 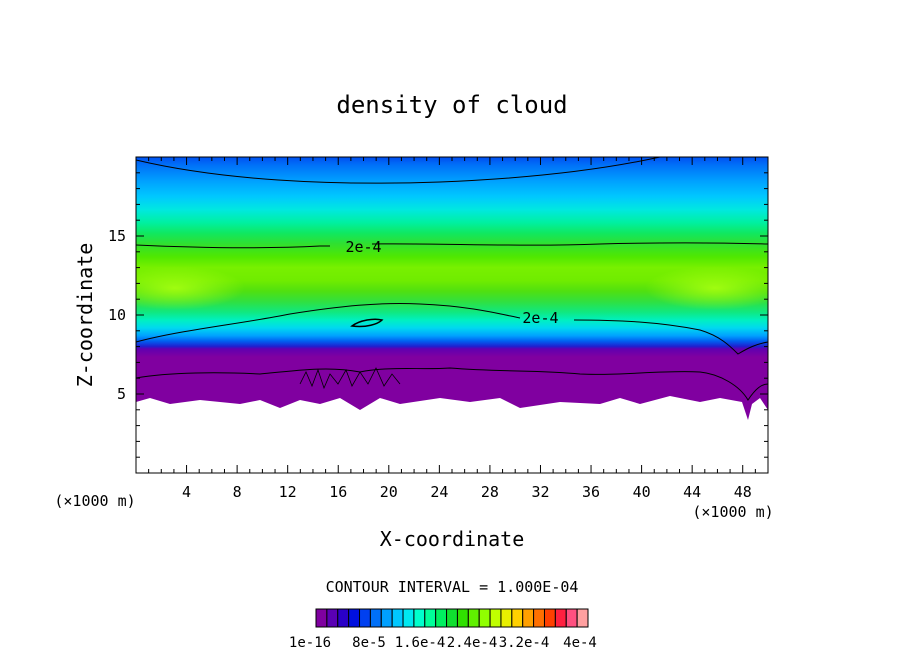 I want to click on chart-title: density of cloud, so click(x=451, y=105).